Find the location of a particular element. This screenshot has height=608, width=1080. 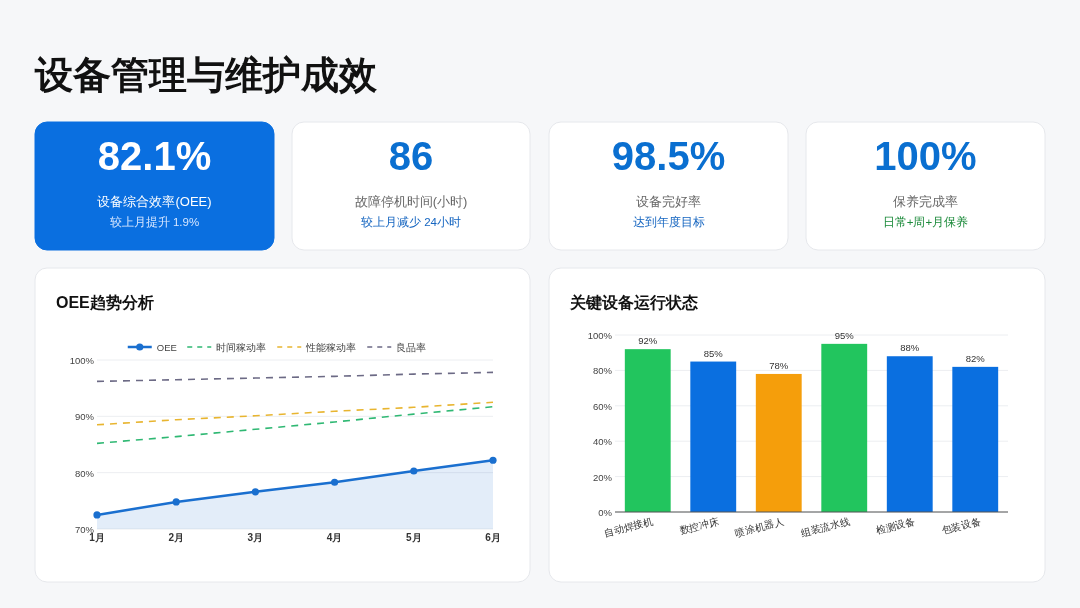

x-tick-label: 5月 is located at coordinates (414, 537).